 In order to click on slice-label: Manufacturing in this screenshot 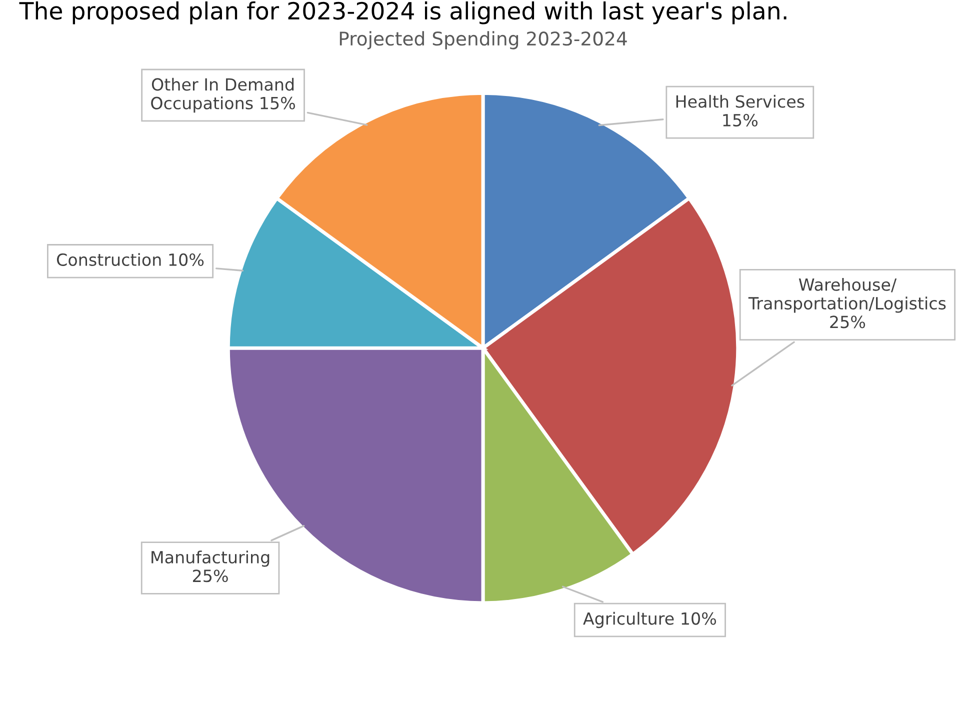, I will do `click(211, 558)`.